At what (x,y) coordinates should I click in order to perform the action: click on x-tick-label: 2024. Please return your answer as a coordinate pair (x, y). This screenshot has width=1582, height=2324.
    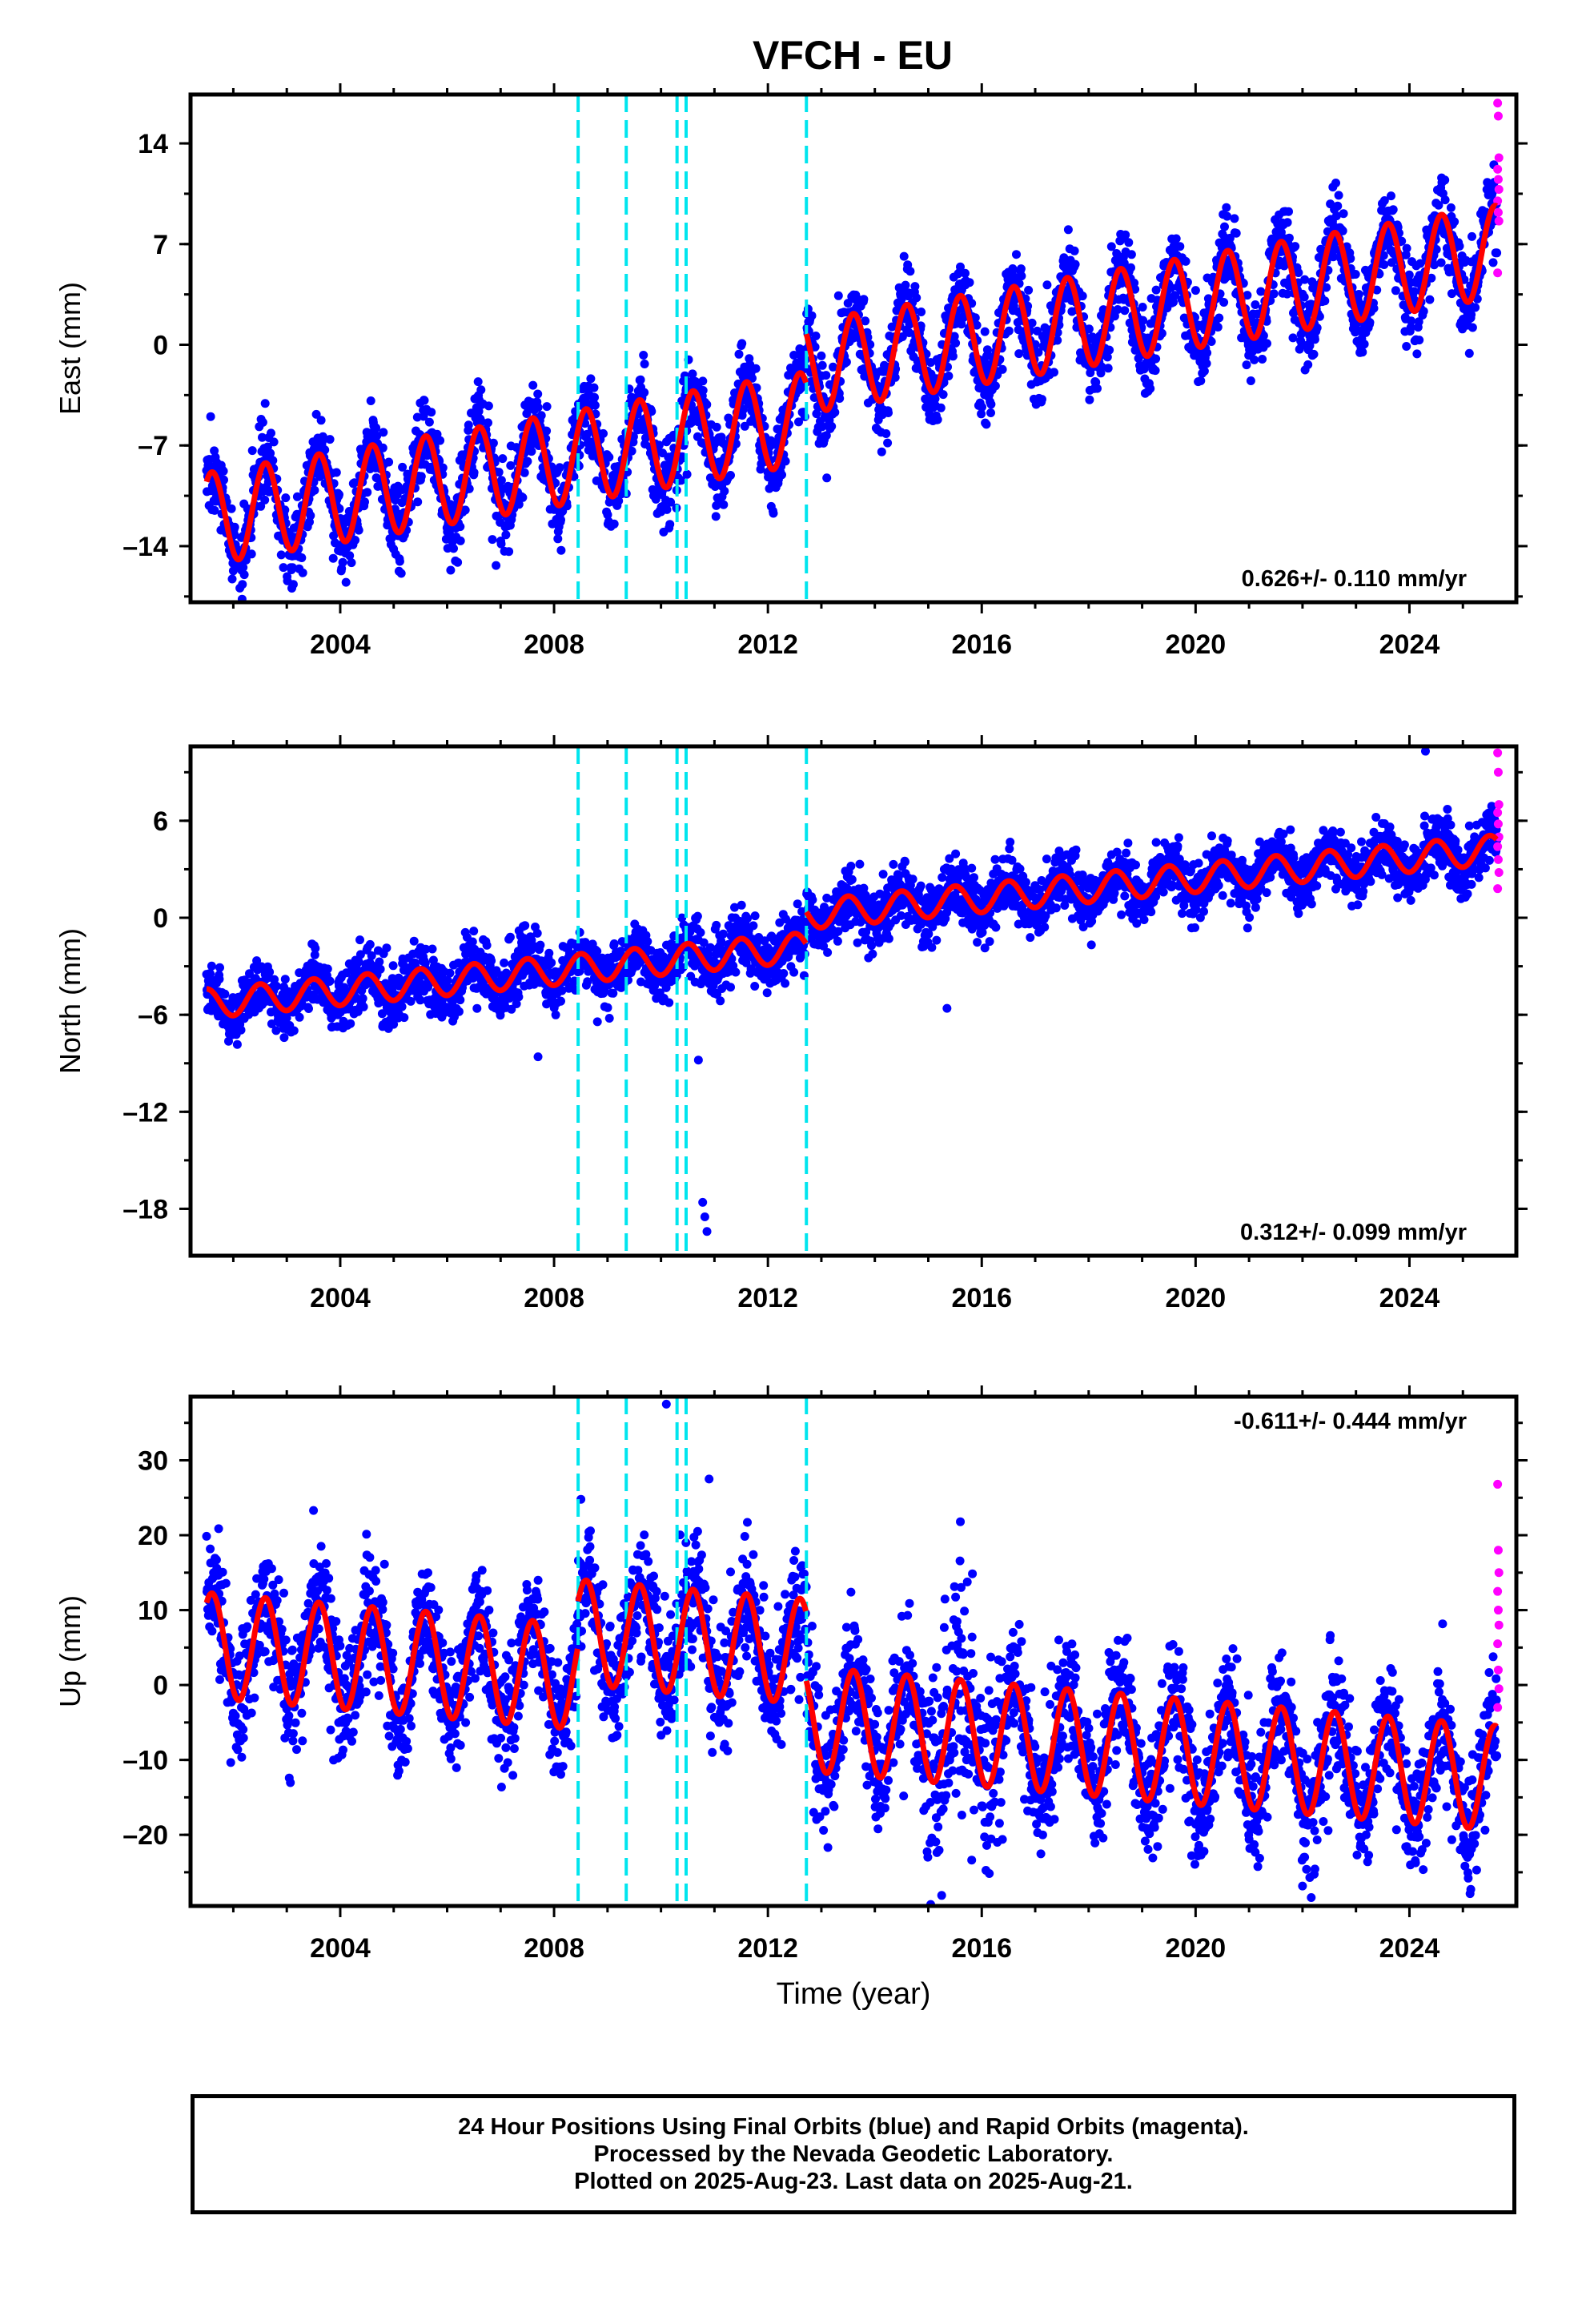
    Looking at the image, I should click on (1409, 644).